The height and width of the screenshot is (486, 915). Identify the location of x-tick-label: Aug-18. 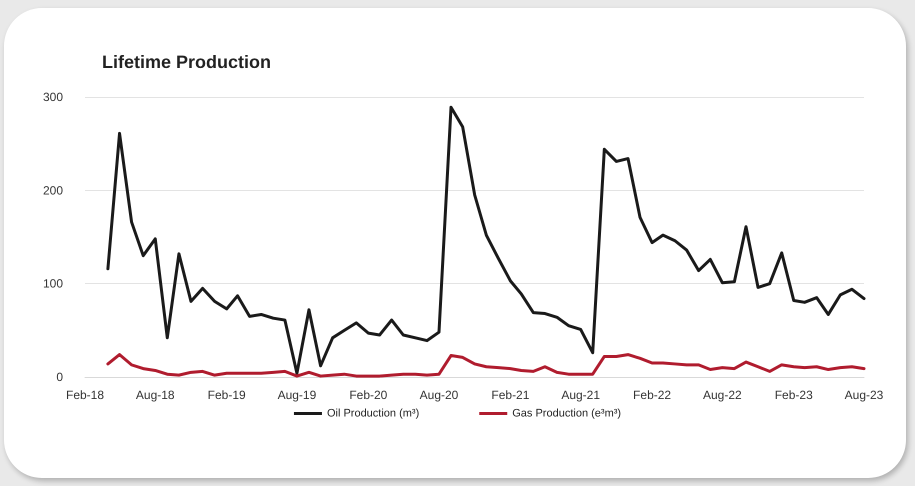
(155, 395).